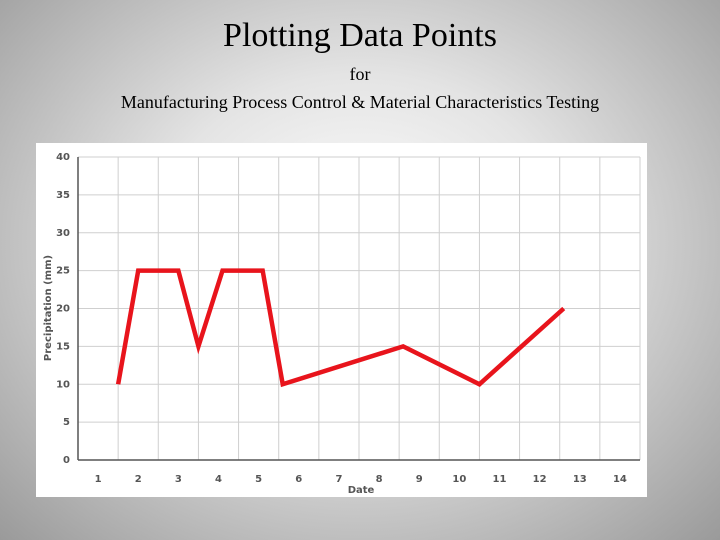 This screenshot has width=720, height=540. What do you see at coordinates (540, 479) in the screenshot?
I see `x-tick-label: 12` at bounding box center [540, 479].